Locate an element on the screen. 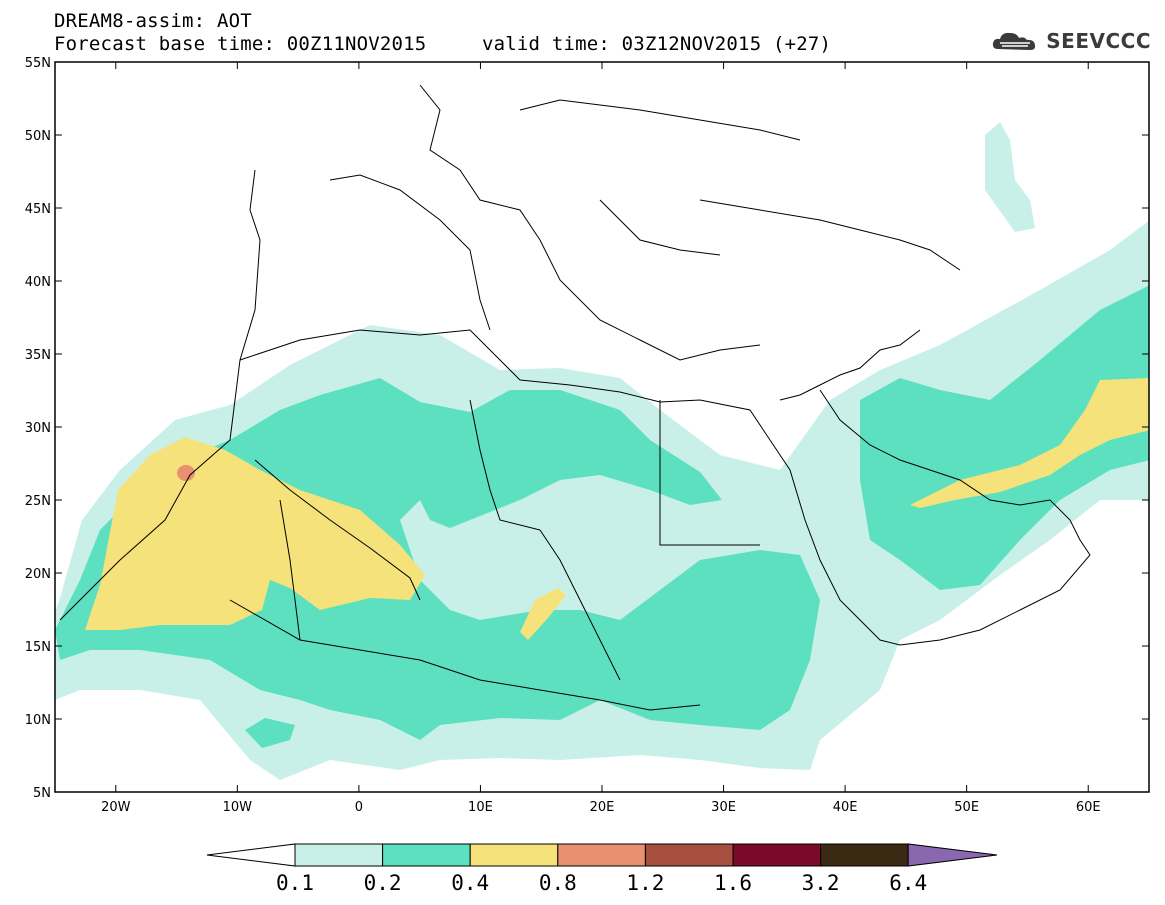  lon-tick-label: 30E is located at coordinates (723, 807).